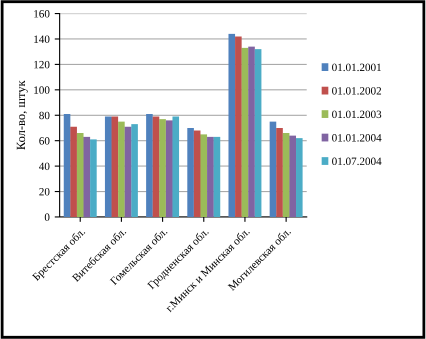  I want to click on y-axis-title: Кол-во, штук, so click(22, 115).